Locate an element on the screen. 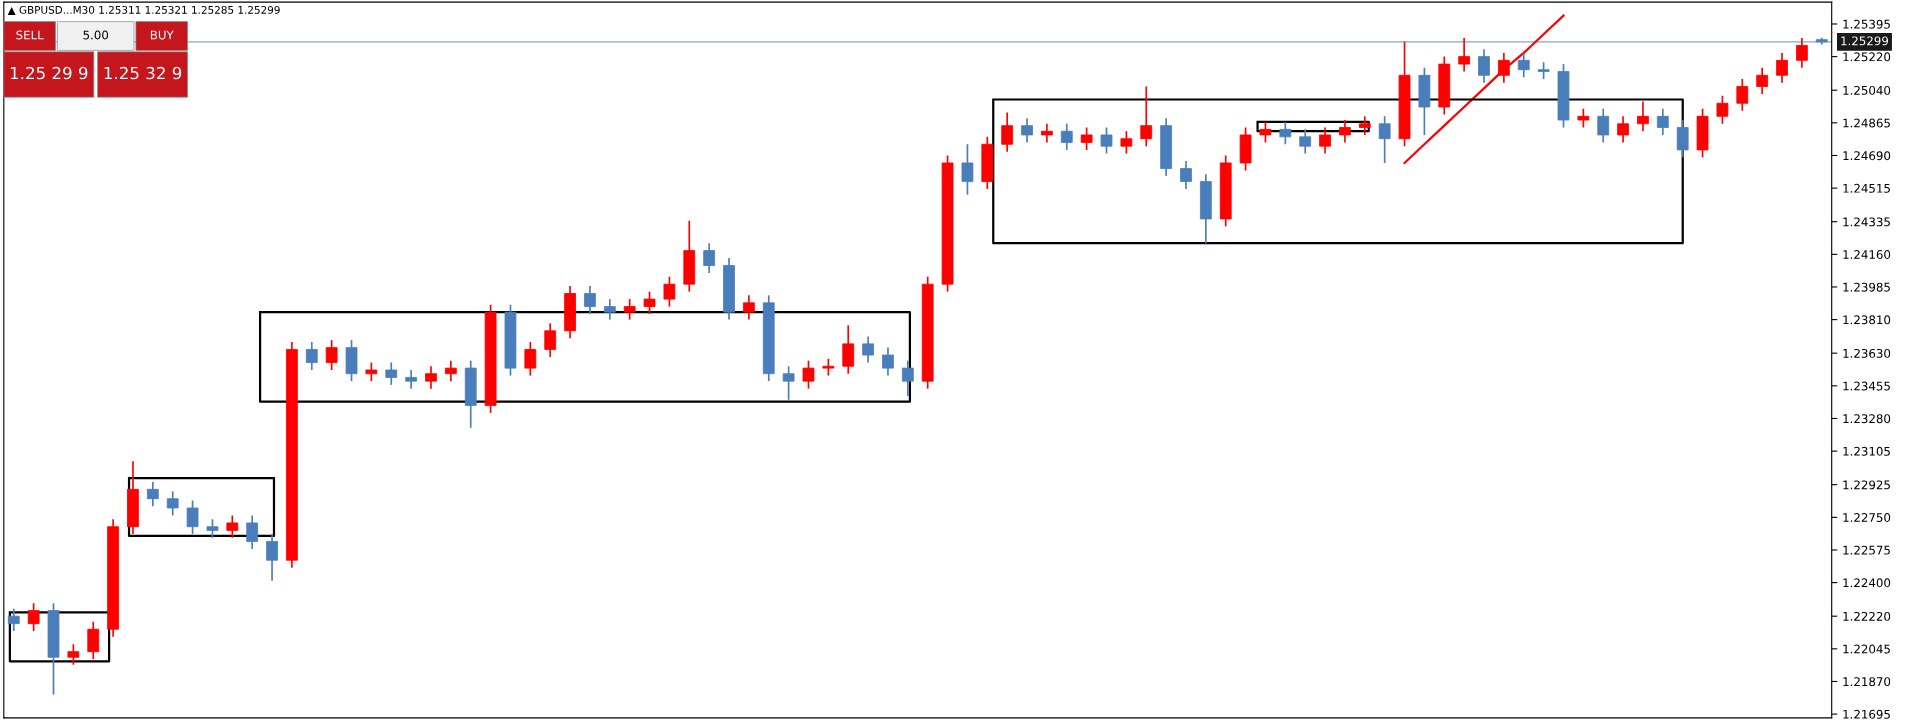 The height and width of the screenshot is (720, 1914). y-tick-label: 1.22750 is located at coordinates (1867, 517).